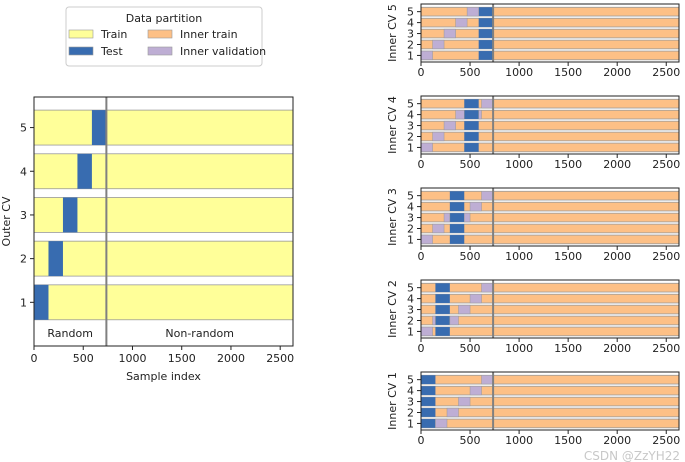 The image size is (685, 462). Describe the element at coordinates (113, 34) in the screenshot. I see `legend-label-train: Train` at that location.